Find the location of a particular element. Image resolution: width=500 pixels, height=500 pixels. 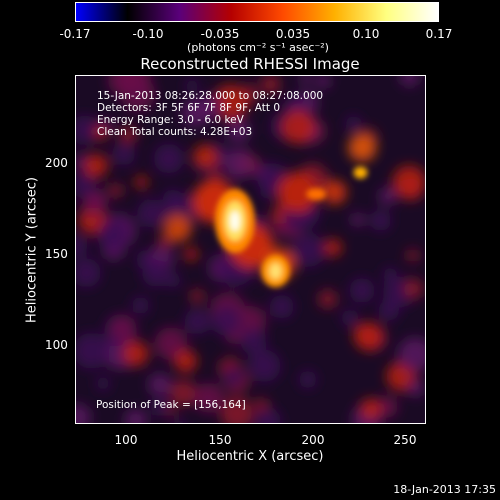

info-energy-range: Energy Range: 3.0 - 6.0 keV is located at coordinates (170, 120).